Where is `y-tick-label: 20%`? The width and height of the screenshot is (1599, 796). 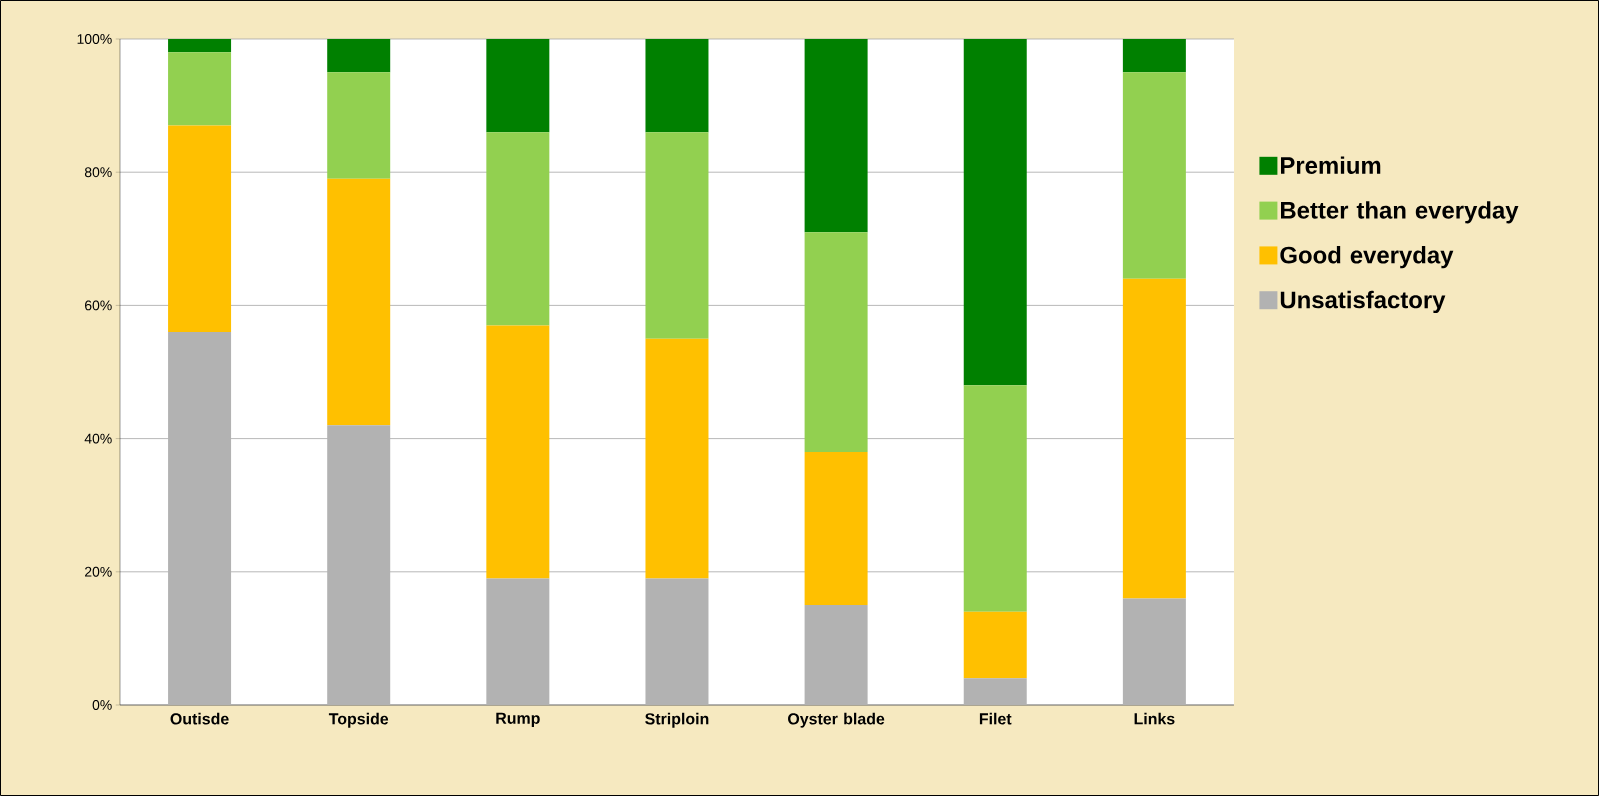 y-tick-label: 20% is located at coordinates (98, 571).